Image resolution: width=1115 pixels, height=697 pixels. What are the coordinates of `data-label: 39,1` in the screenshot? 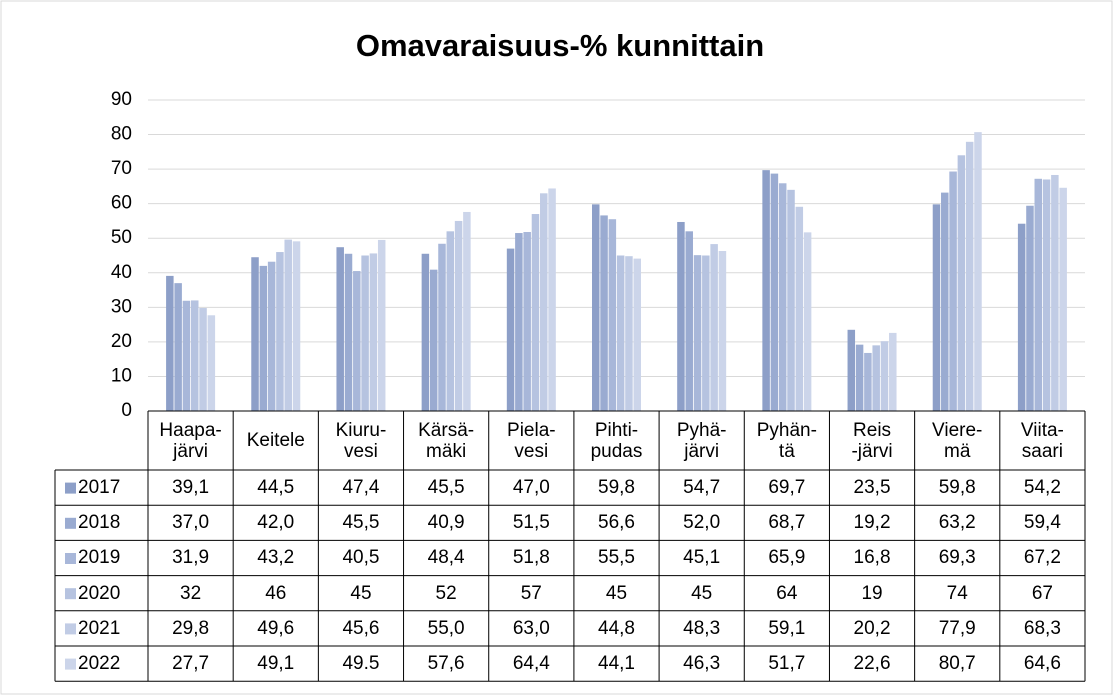 It's located at (191, 488).